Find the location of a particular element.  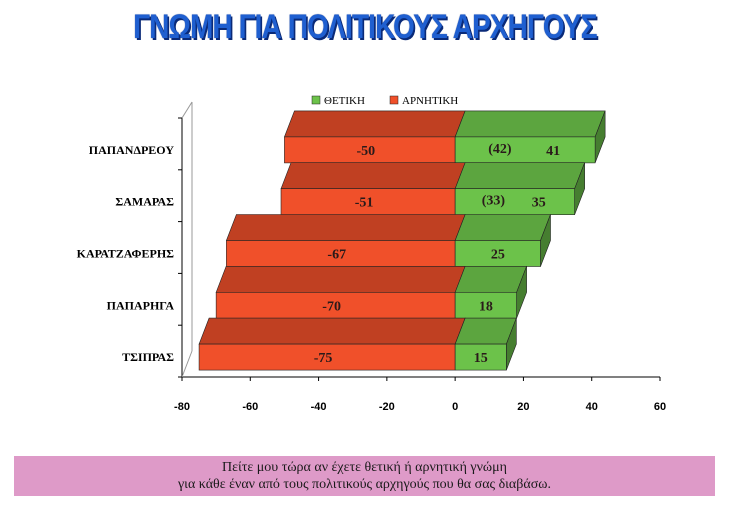

previous-value-label: (42) is located at coordinates (500, 149).